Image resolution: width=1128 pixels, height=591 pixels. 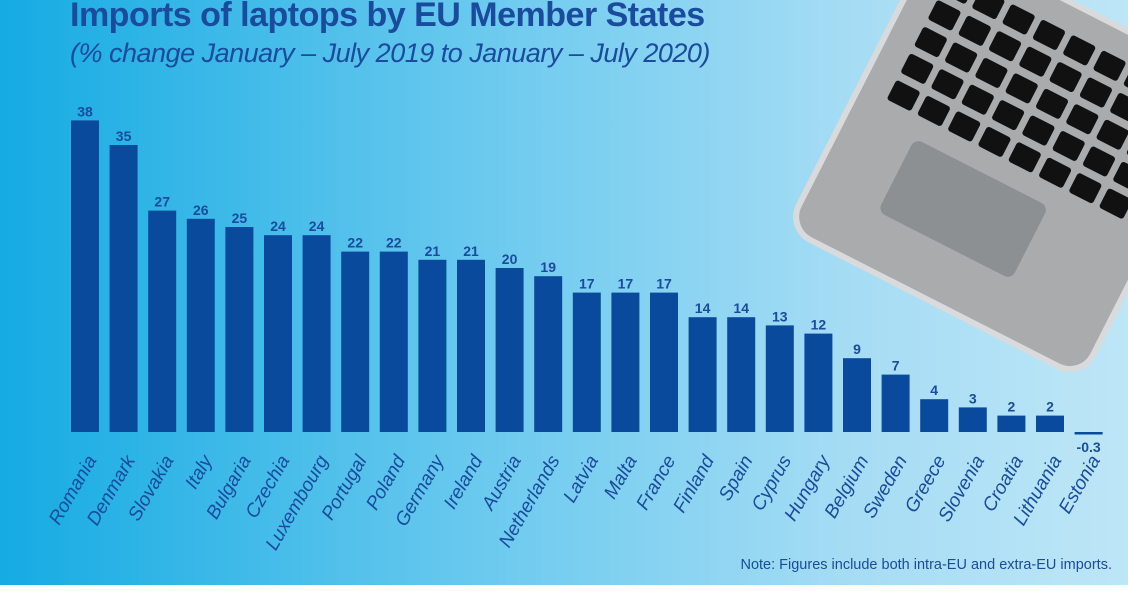 What do you see at coordinates (857, 395) in the screenshot?
I see `bar-belgium` at bounding box center [857, 395].